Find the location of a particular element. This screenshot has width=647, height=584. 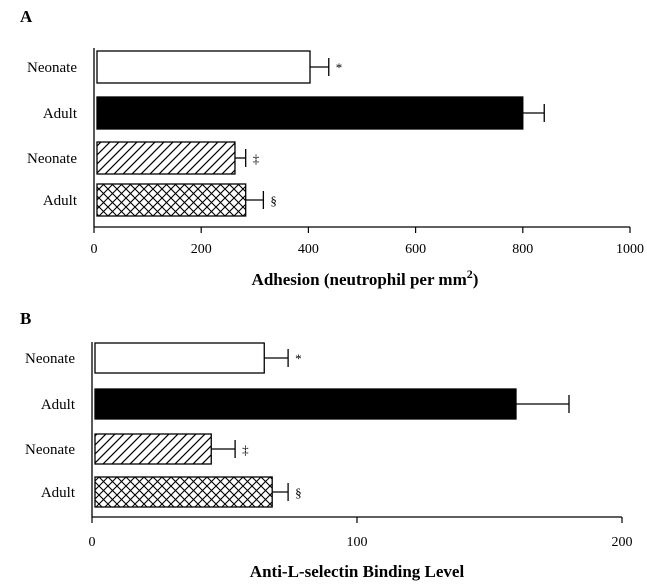

x-tick-label: 100 is located at coordinates (357, 542).